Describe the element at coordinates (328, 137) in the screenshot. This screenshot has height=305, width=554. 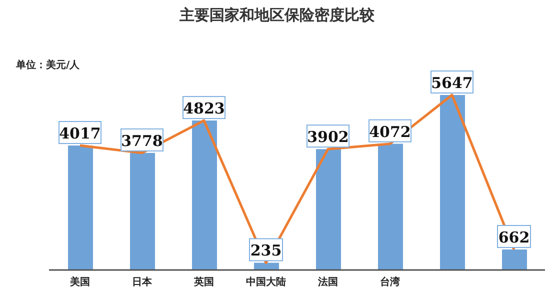
I see `data-label: 3902` at that location.